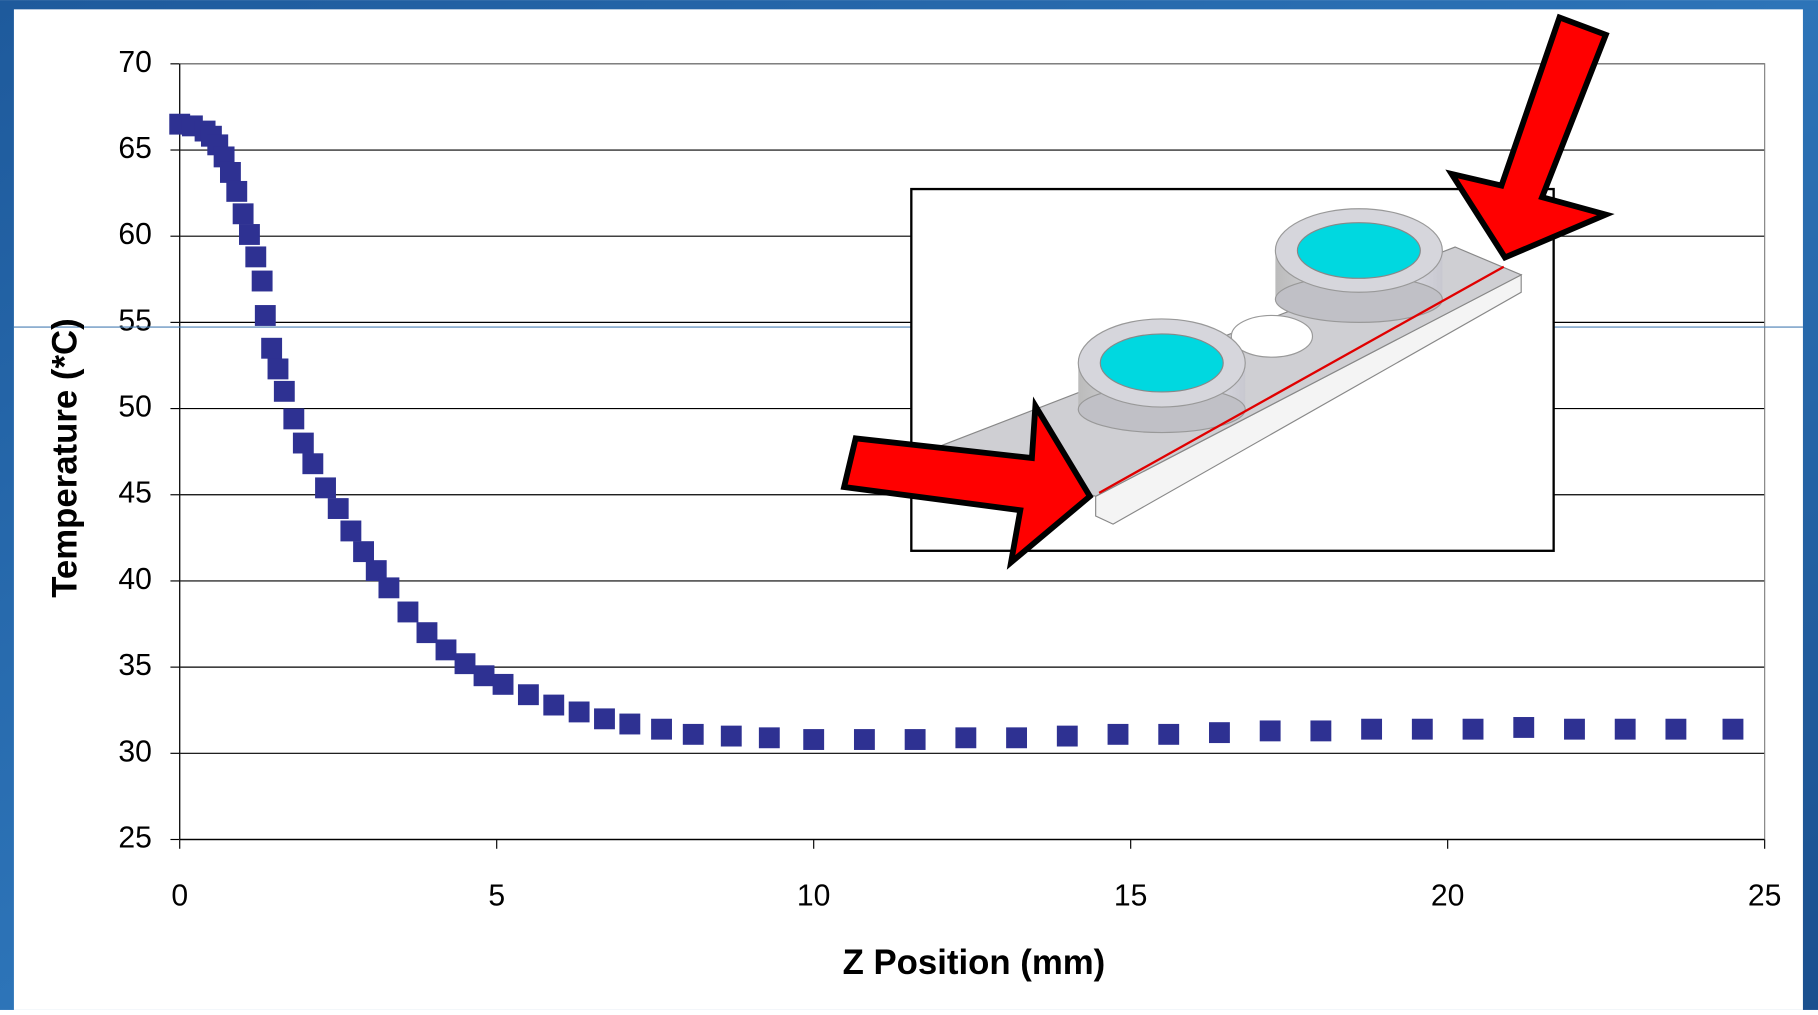 The image size is (1818, 1015). What do you see at coordinates (135, 751) in the screenshot?
I see `y-tick-label: 30` at bounding box center [135, 751].